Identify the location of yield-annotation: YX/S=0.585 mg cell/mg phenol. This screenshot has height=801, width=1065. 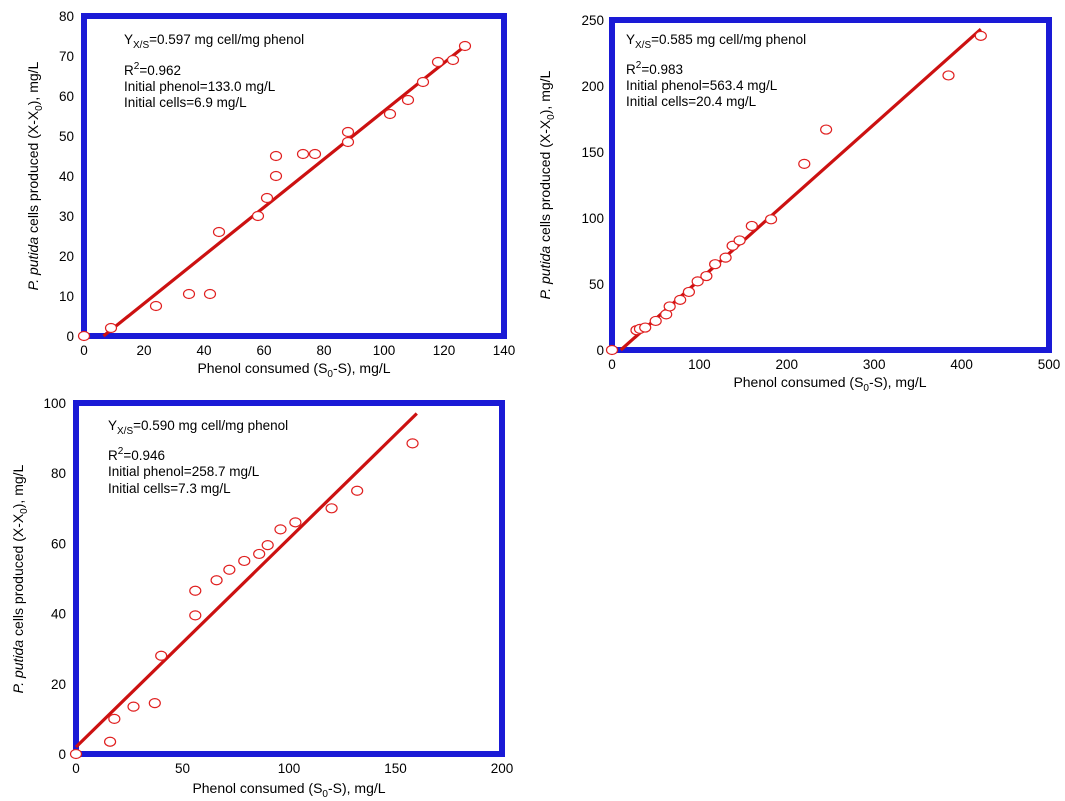
(716, 41).